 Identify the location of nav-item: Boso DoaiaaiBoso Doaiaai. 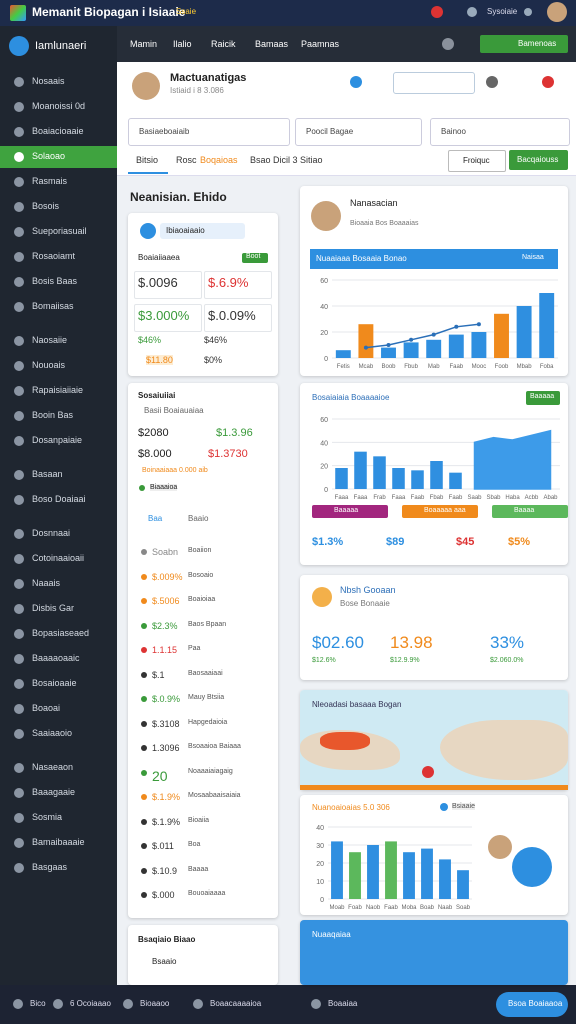
(58, 500).